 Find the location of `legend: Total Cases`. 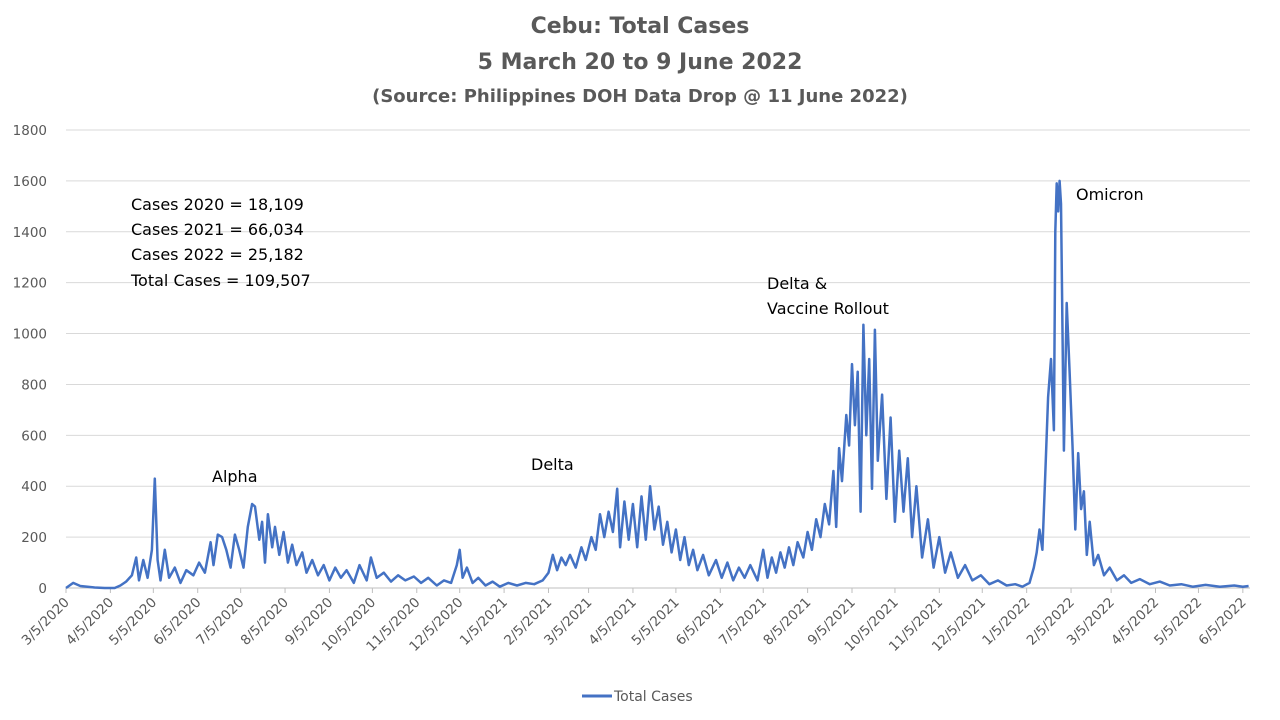

legend: Total Cases is located at coordinates (637, 697).